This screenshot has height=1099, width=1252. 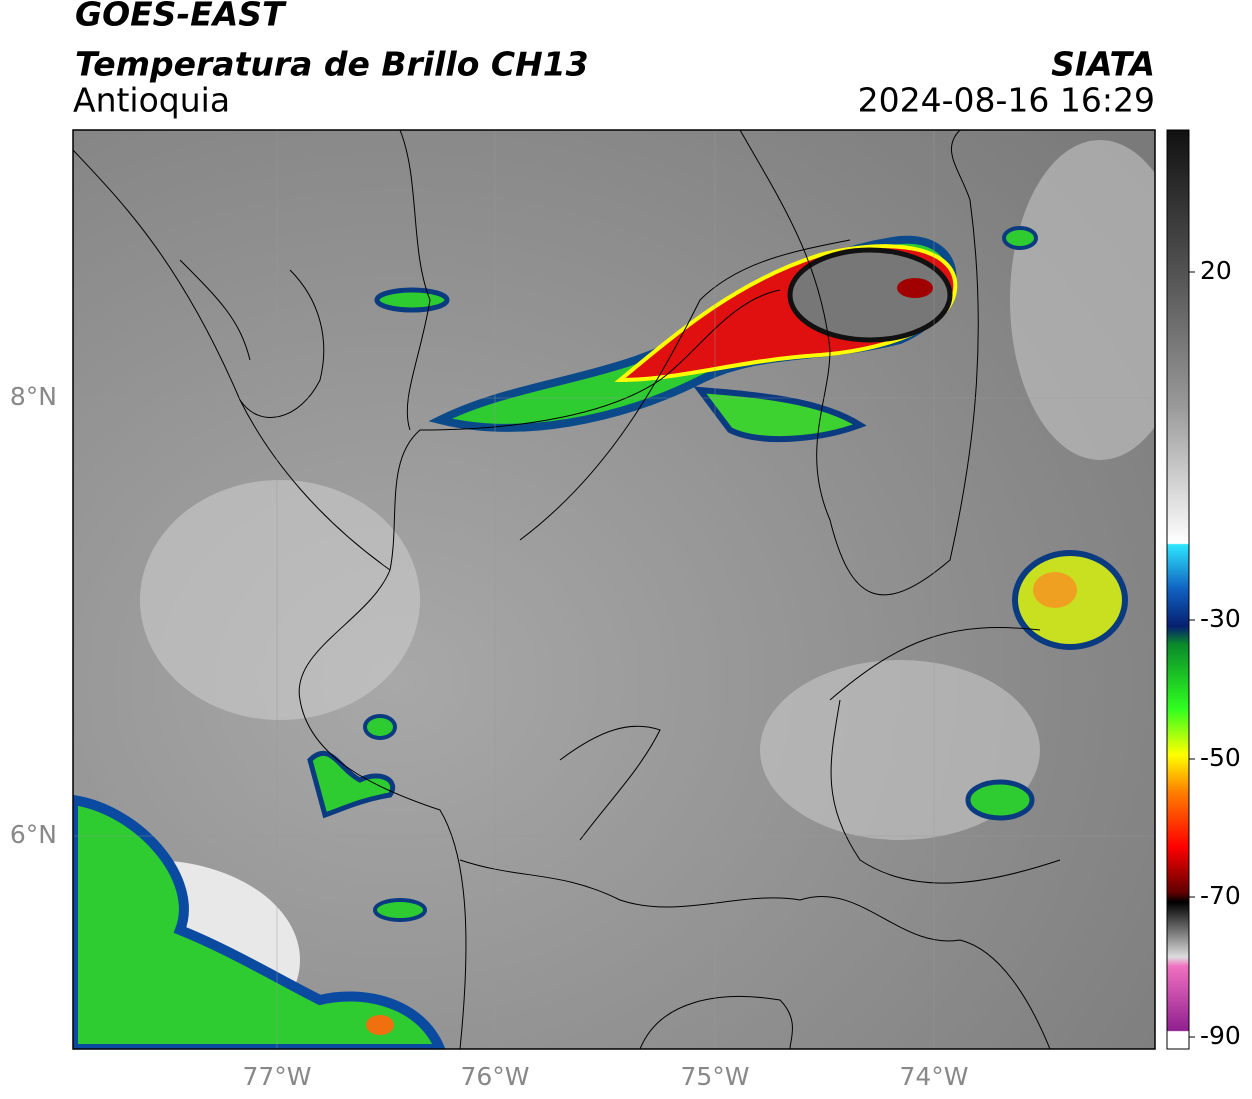 What do you see at coordinates (276, 1076) in the screenshot?
I see `lon-label: 77°W` at bounding box center [276, 1076].